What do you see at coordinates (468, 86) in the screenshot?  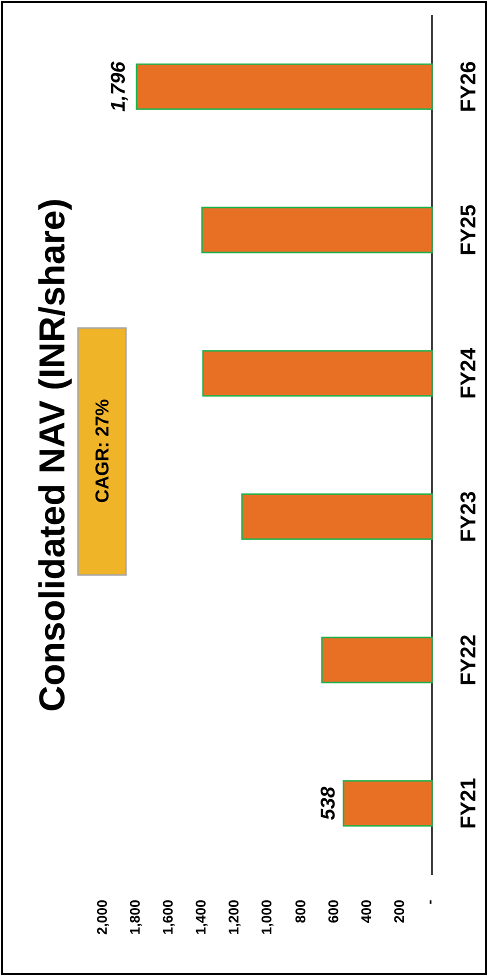 I see `y-tick-label: FY26` at bounding box center [468, 86].